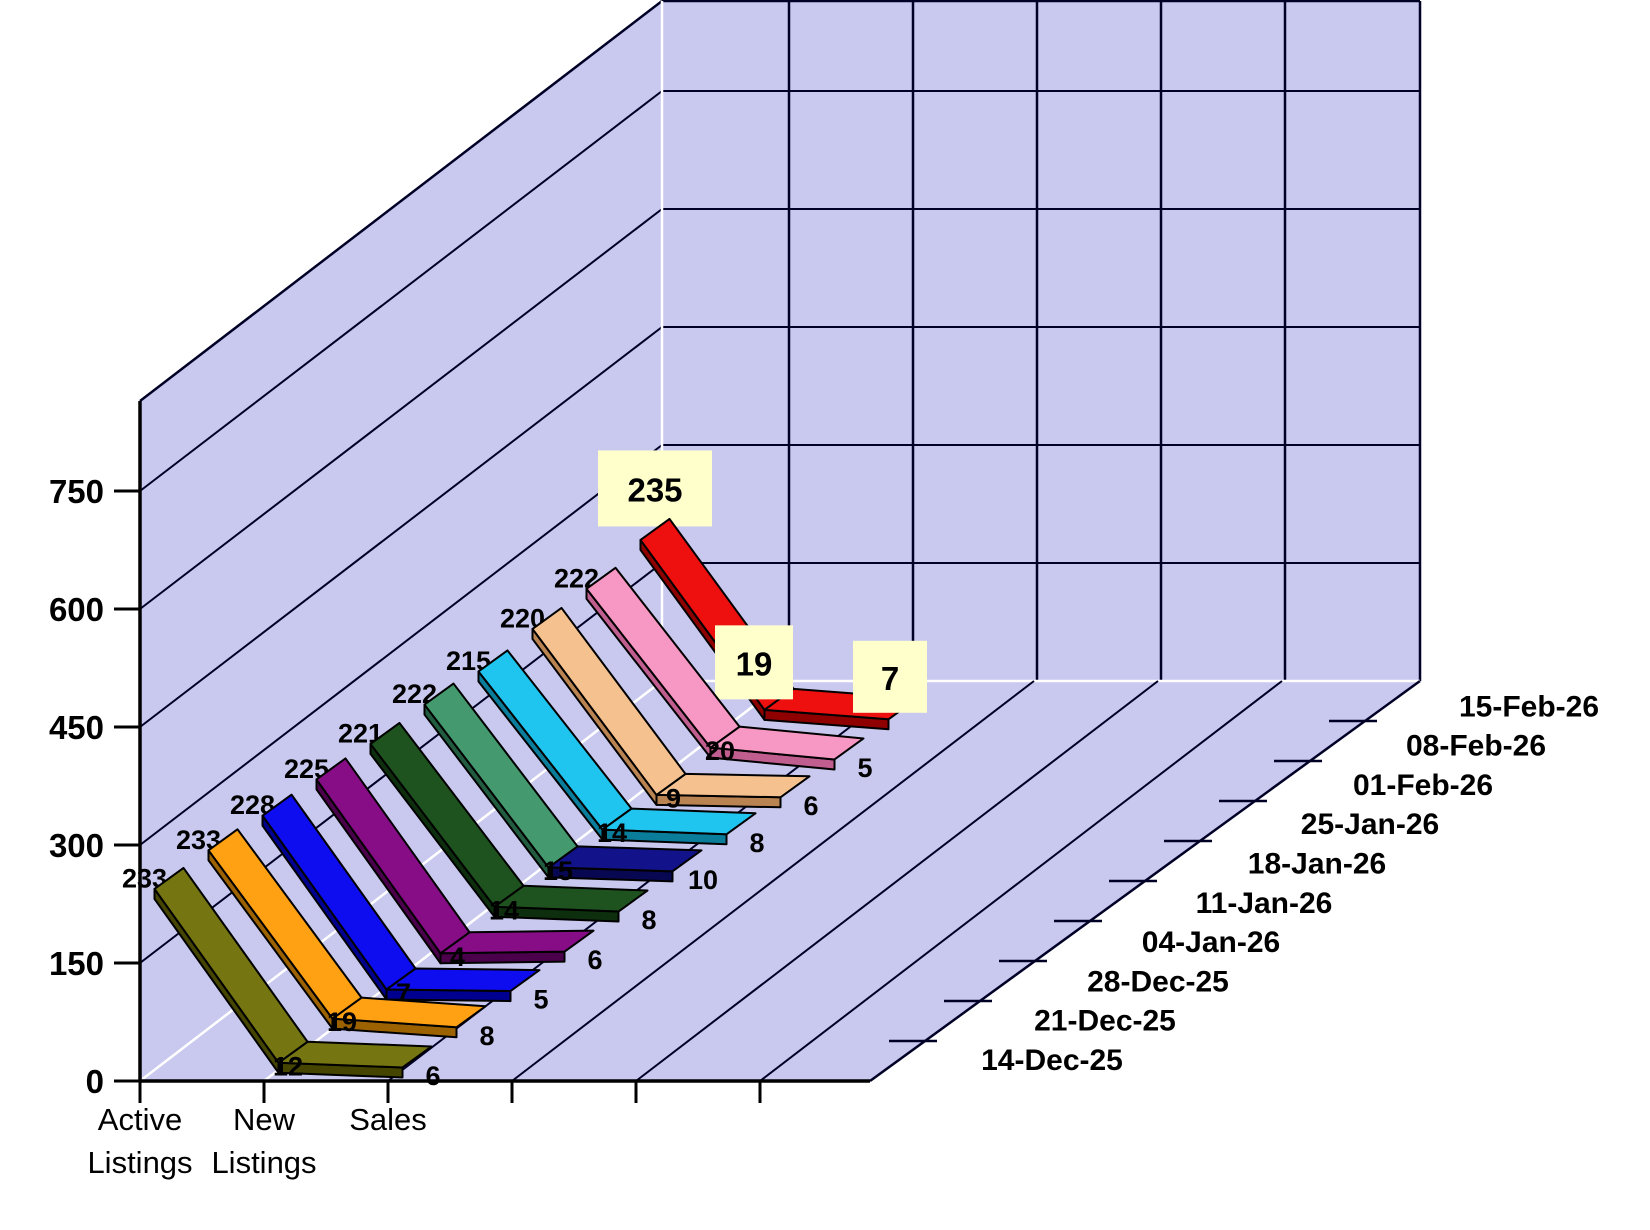  Describe the element at coordinates (720, 751) in the screenshot. I see `new-listings-label: 20` at that location.